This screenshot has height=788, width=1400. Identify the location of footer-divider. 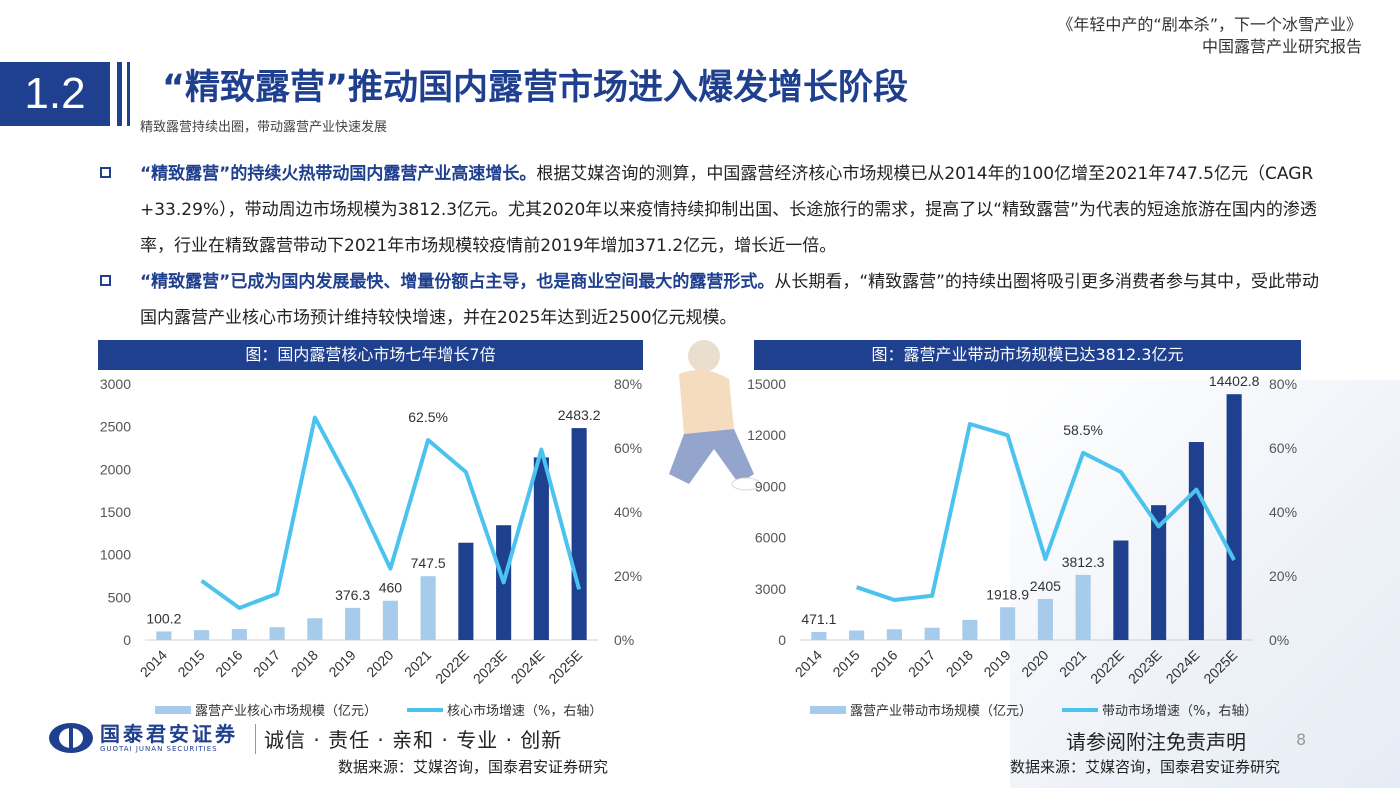
(255, 739).